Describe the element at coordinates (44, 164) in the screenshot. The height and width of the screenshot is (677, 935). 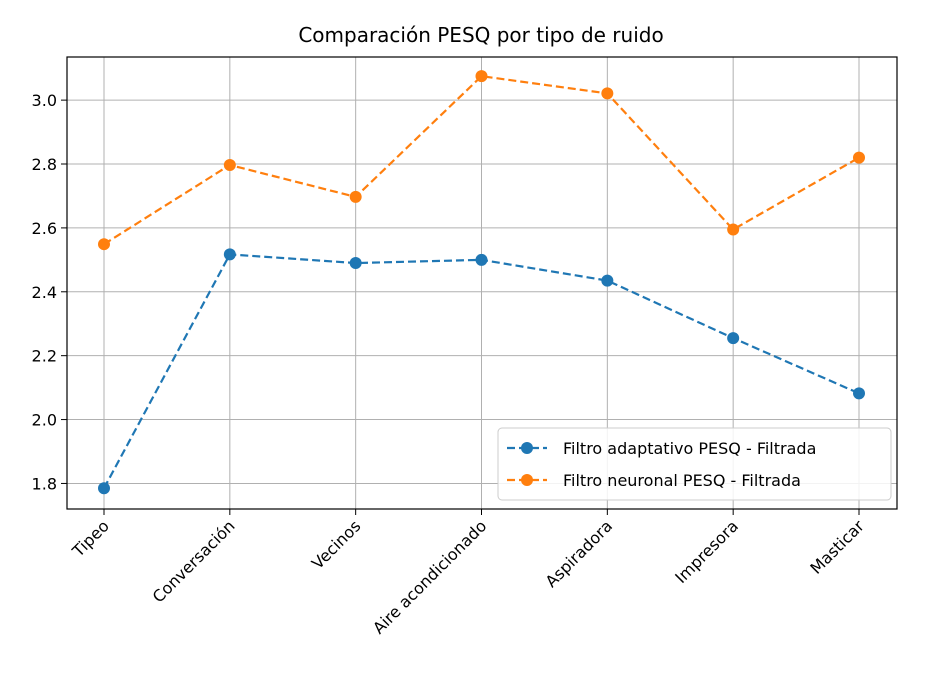
I see `y-tick-label: 2.8` at that location.